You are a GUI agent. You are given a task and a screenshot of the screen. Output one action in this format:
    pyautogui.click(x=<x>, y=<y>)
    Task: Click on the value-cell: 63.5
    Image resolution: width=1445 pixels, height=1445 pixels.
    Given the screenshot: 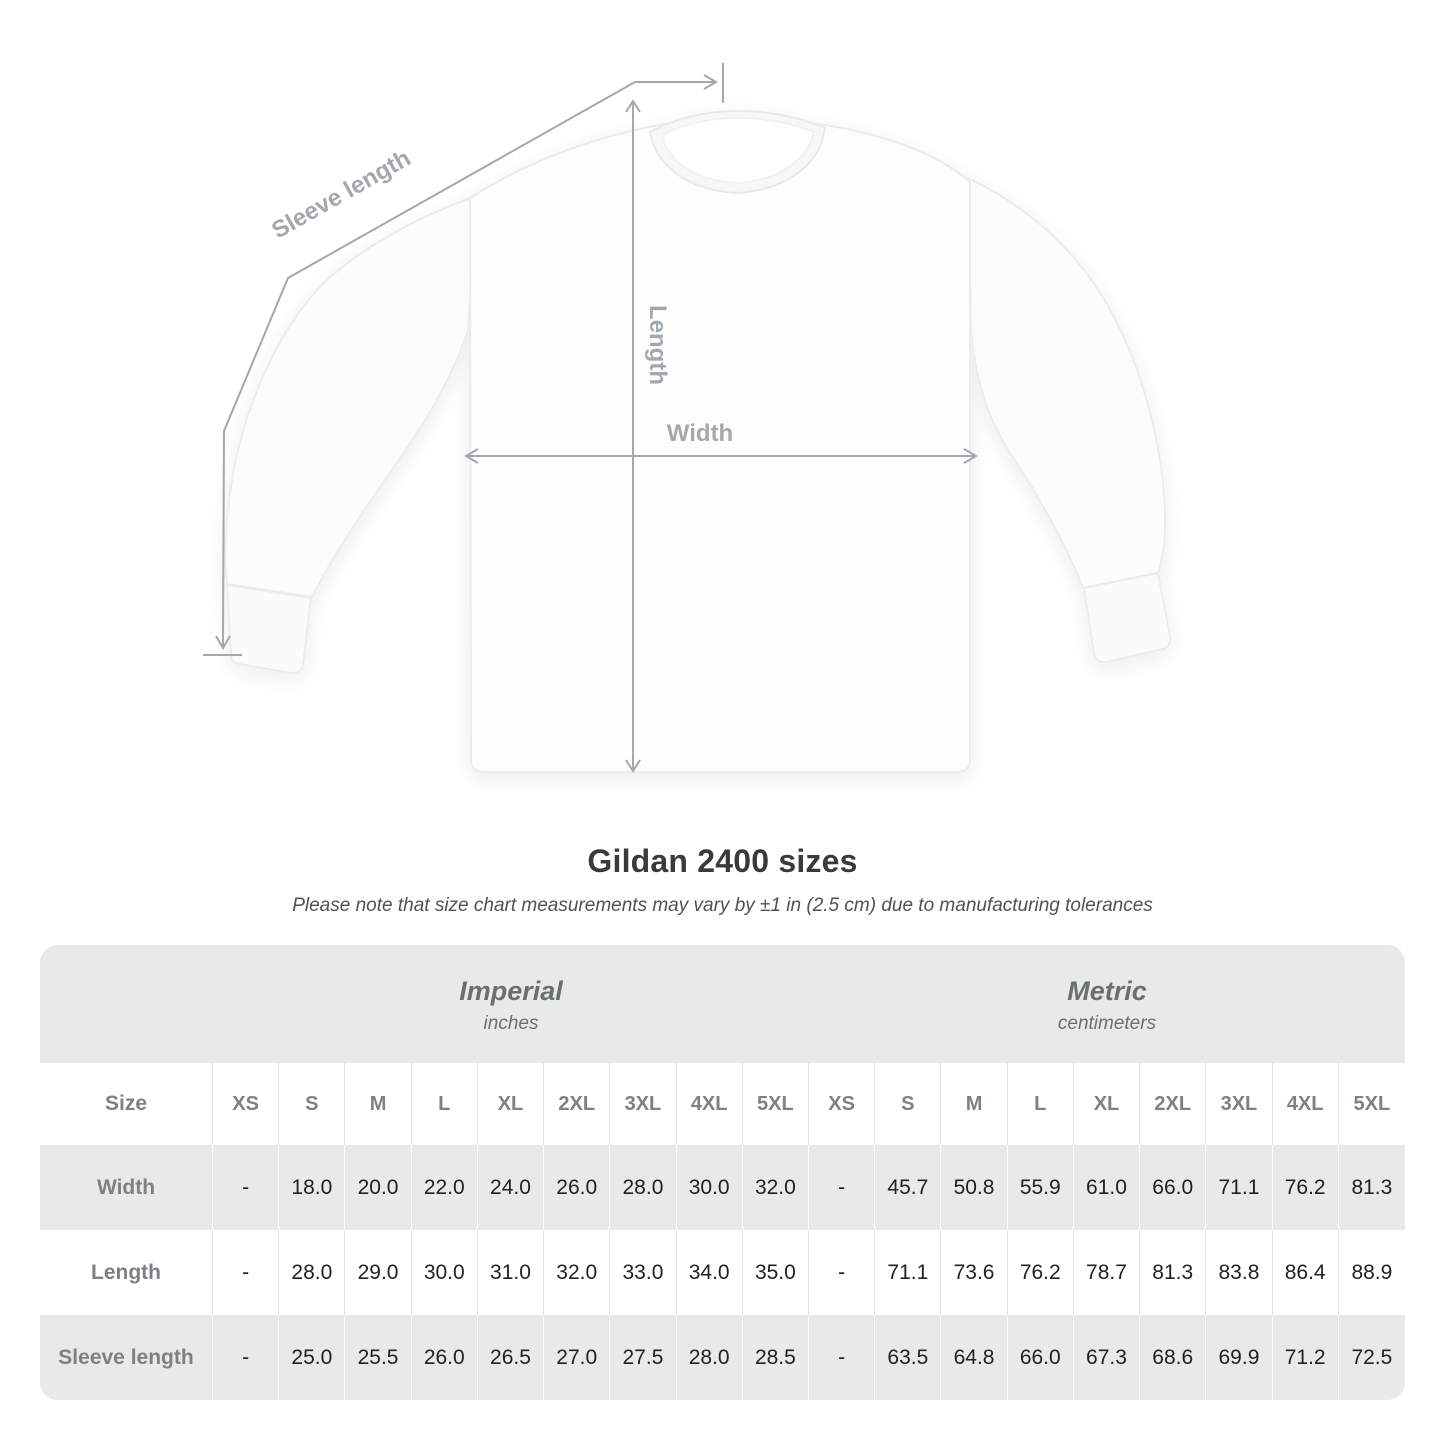 What is the action you would take?
    pyautogui.click(x=908, y=1357)
    